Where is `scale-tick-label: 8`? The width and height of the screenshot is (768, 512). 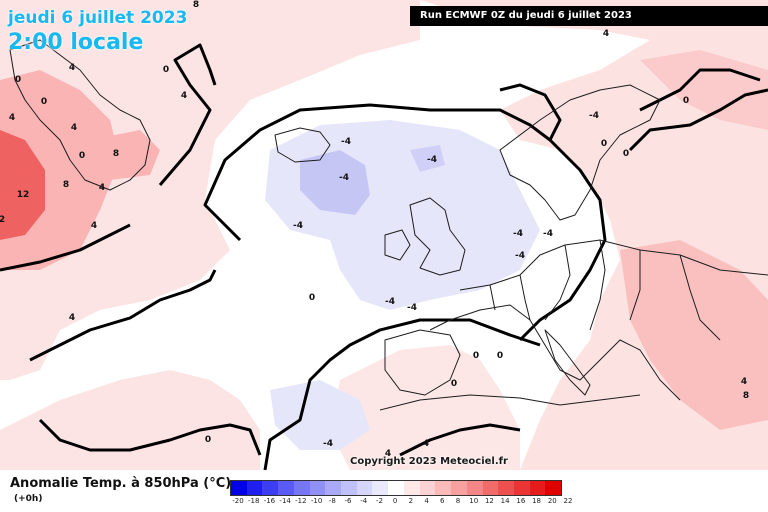
scale-tick-label: 8 is located at coordinates (458, 501).